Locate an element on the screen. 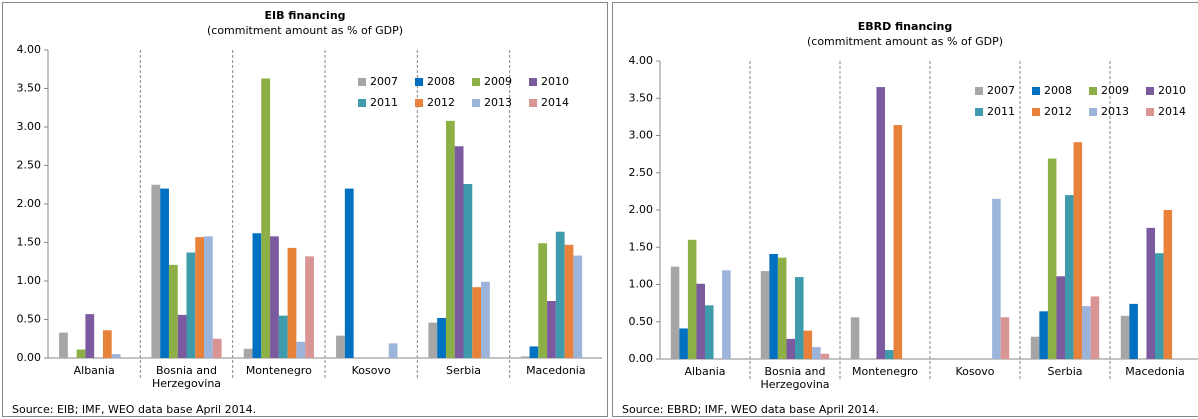 The image size is (1198, 419). legend-label: 2007 is located at coordinates (1001, 90).